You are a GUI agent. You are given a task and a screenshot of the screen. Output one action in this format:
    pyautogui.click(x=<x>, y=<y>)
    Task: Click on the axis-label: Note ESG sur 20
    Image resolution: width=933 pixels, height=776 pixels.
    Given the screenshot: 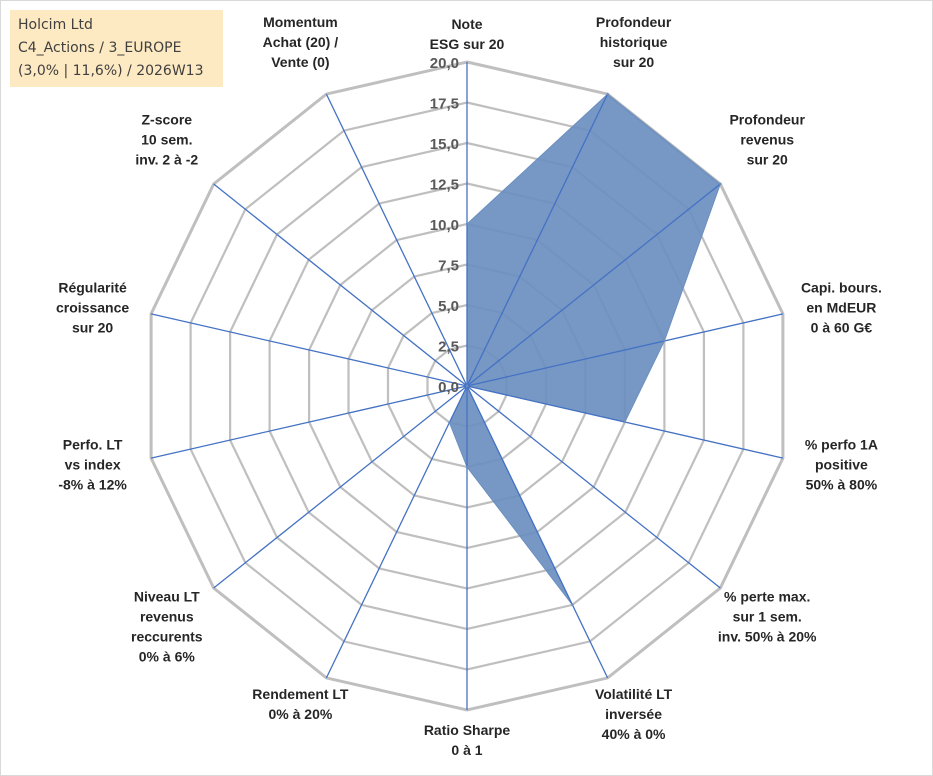 What is the action you would take?
    pyautogui.click(x=467, y=34)
    